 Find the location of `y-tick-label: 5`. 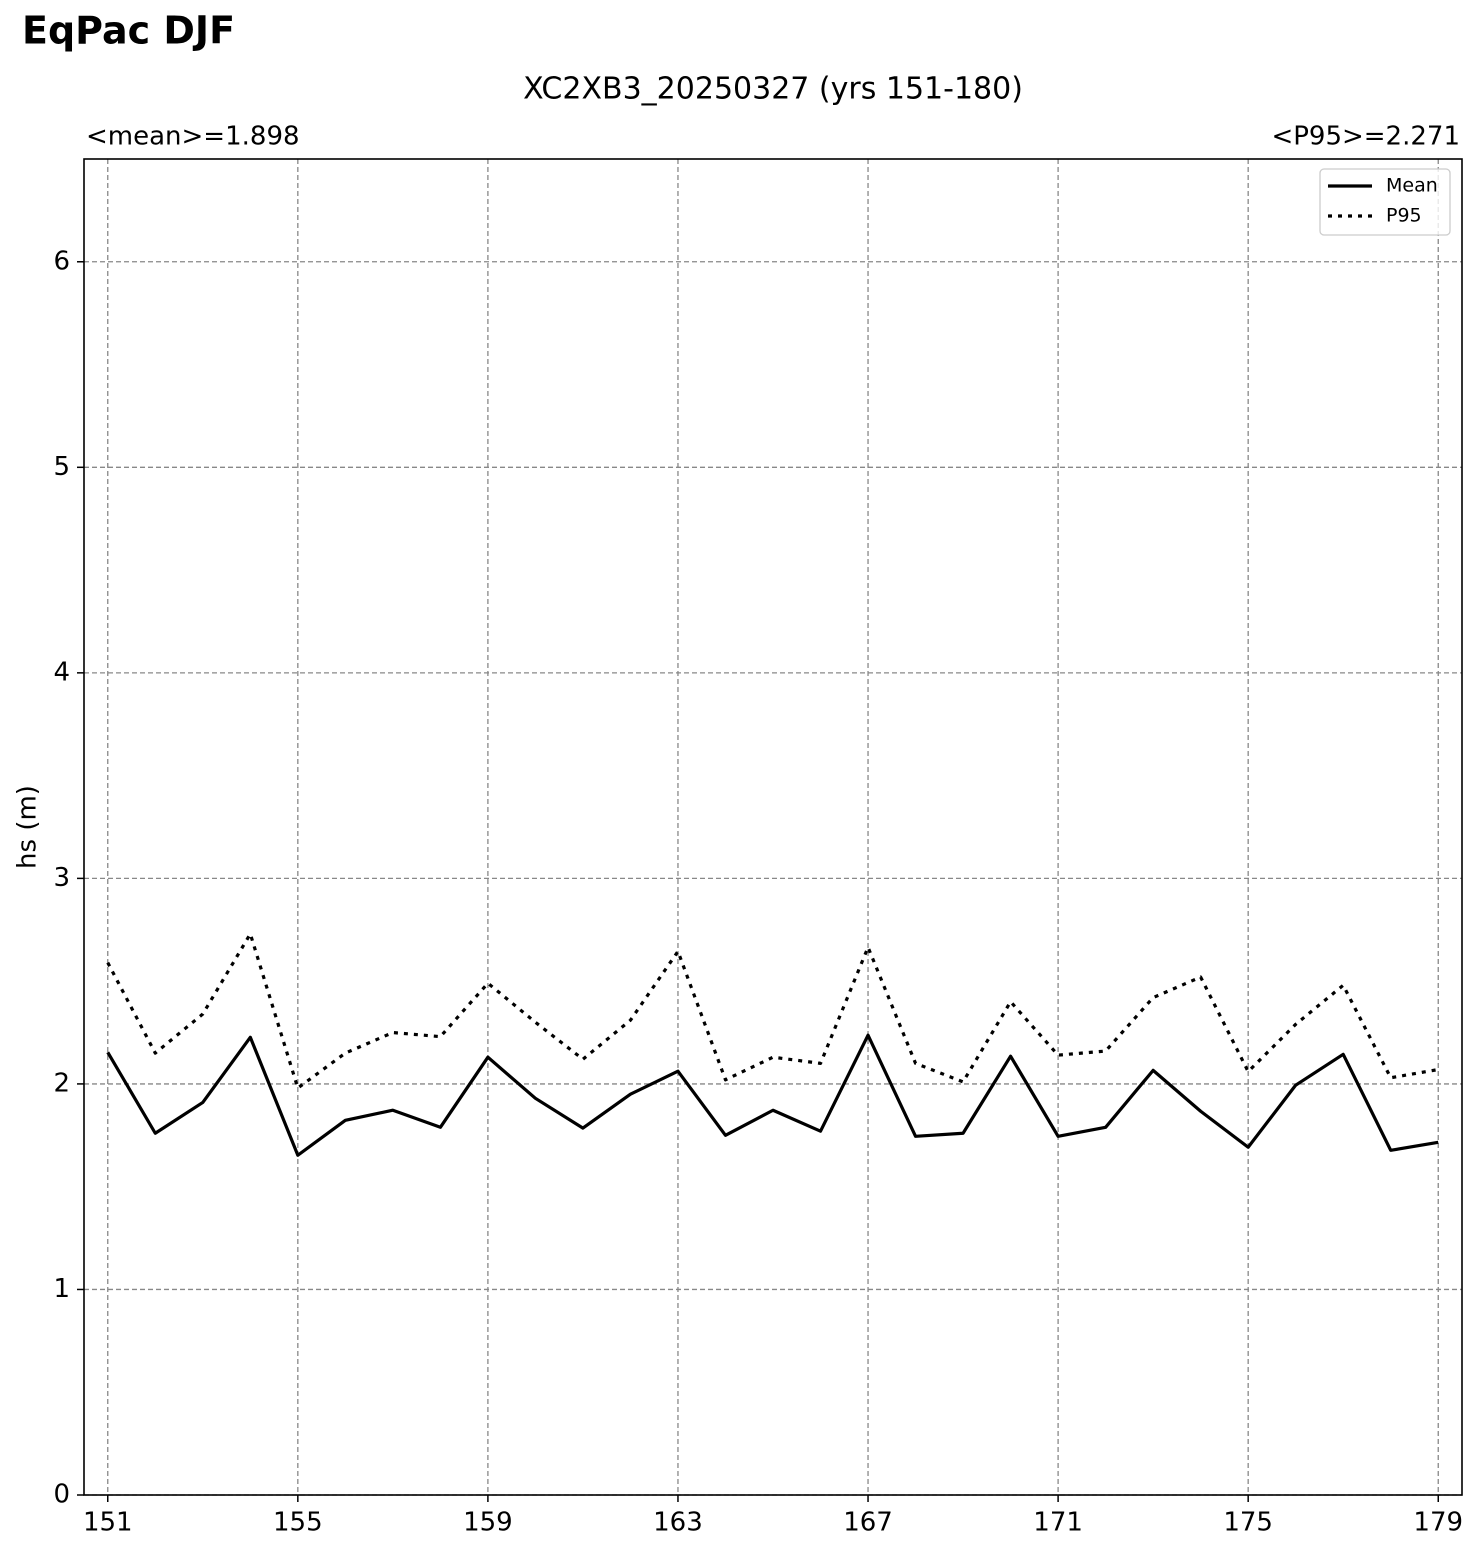

y-tick-label: 5 is located at coordinates (61, 467).